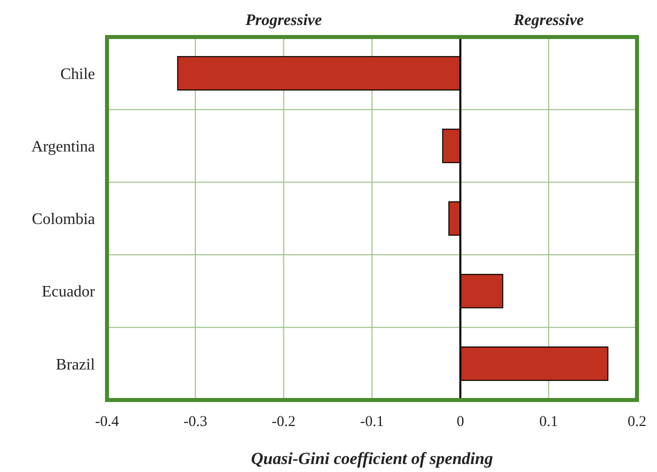 The height and width of the screenshot is (472, 657). Describe the element at coordinates (284, 422) in the screenshot. I see `x-tick-label: -0.2` at that location.